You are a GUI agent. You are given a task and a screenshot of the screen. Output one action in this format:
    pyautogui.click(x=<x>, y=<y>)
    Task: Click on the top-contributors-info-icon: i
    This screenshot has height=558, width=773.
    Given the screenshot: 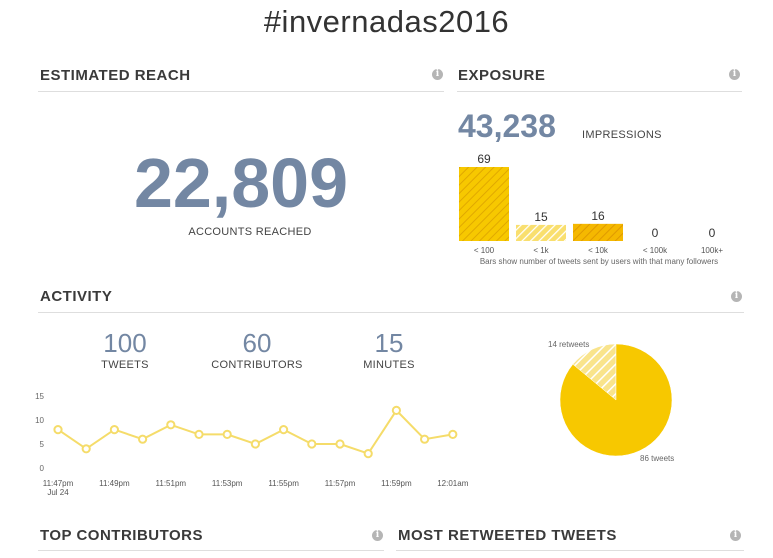 What is the action you would take?
    pyautogui.click(x=377, y=535)
    